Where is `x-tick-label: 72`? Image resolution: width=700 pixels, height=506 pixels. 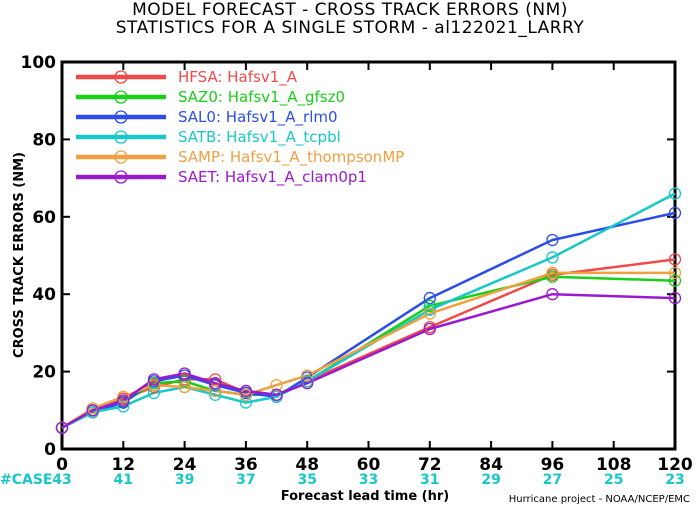
x-tick-label: 72 is located at coordinates (430, 465).